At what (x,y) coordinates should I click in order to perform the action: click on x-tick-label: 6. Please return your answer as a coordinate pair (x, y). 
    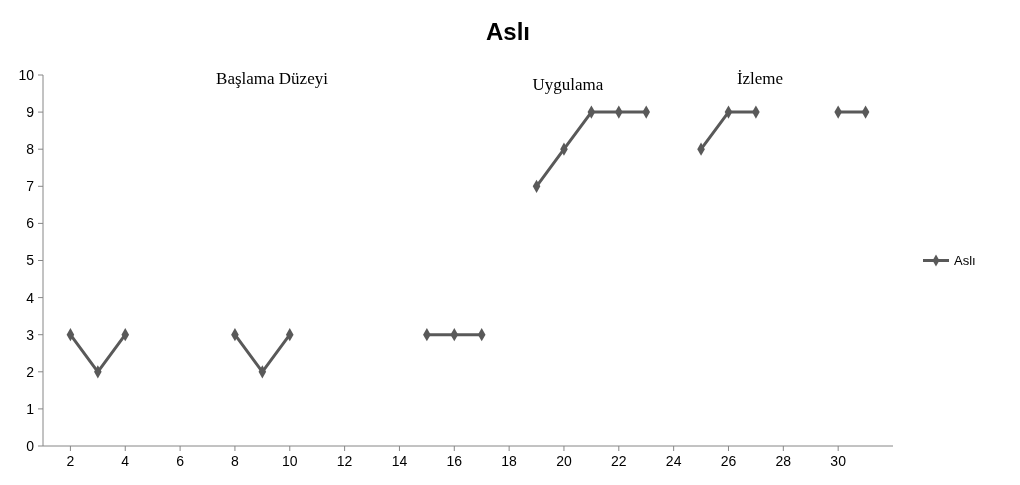
    Looking at the image, I should click on (180, 461).